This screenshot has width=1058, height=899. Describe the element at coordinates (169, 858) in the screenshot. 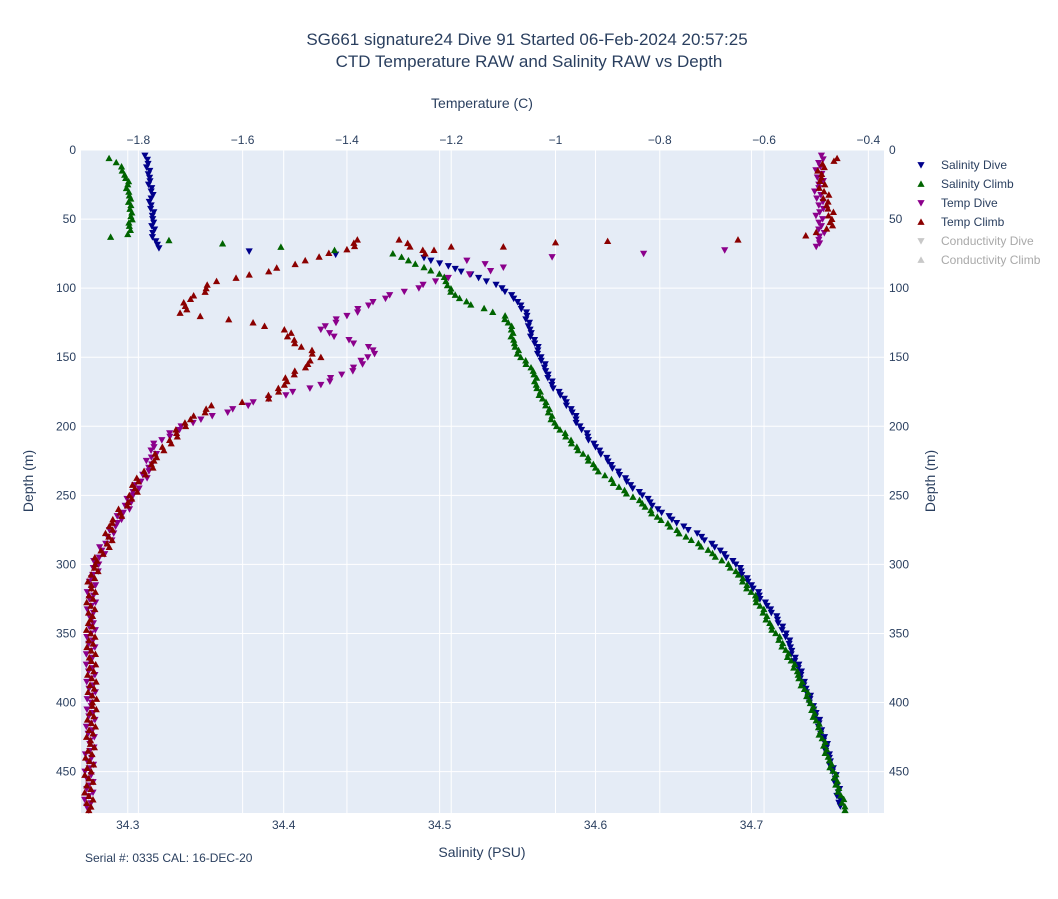

I see `serial-footer: Serial #: 0335 CAL: 16-DEC-20` at that location.